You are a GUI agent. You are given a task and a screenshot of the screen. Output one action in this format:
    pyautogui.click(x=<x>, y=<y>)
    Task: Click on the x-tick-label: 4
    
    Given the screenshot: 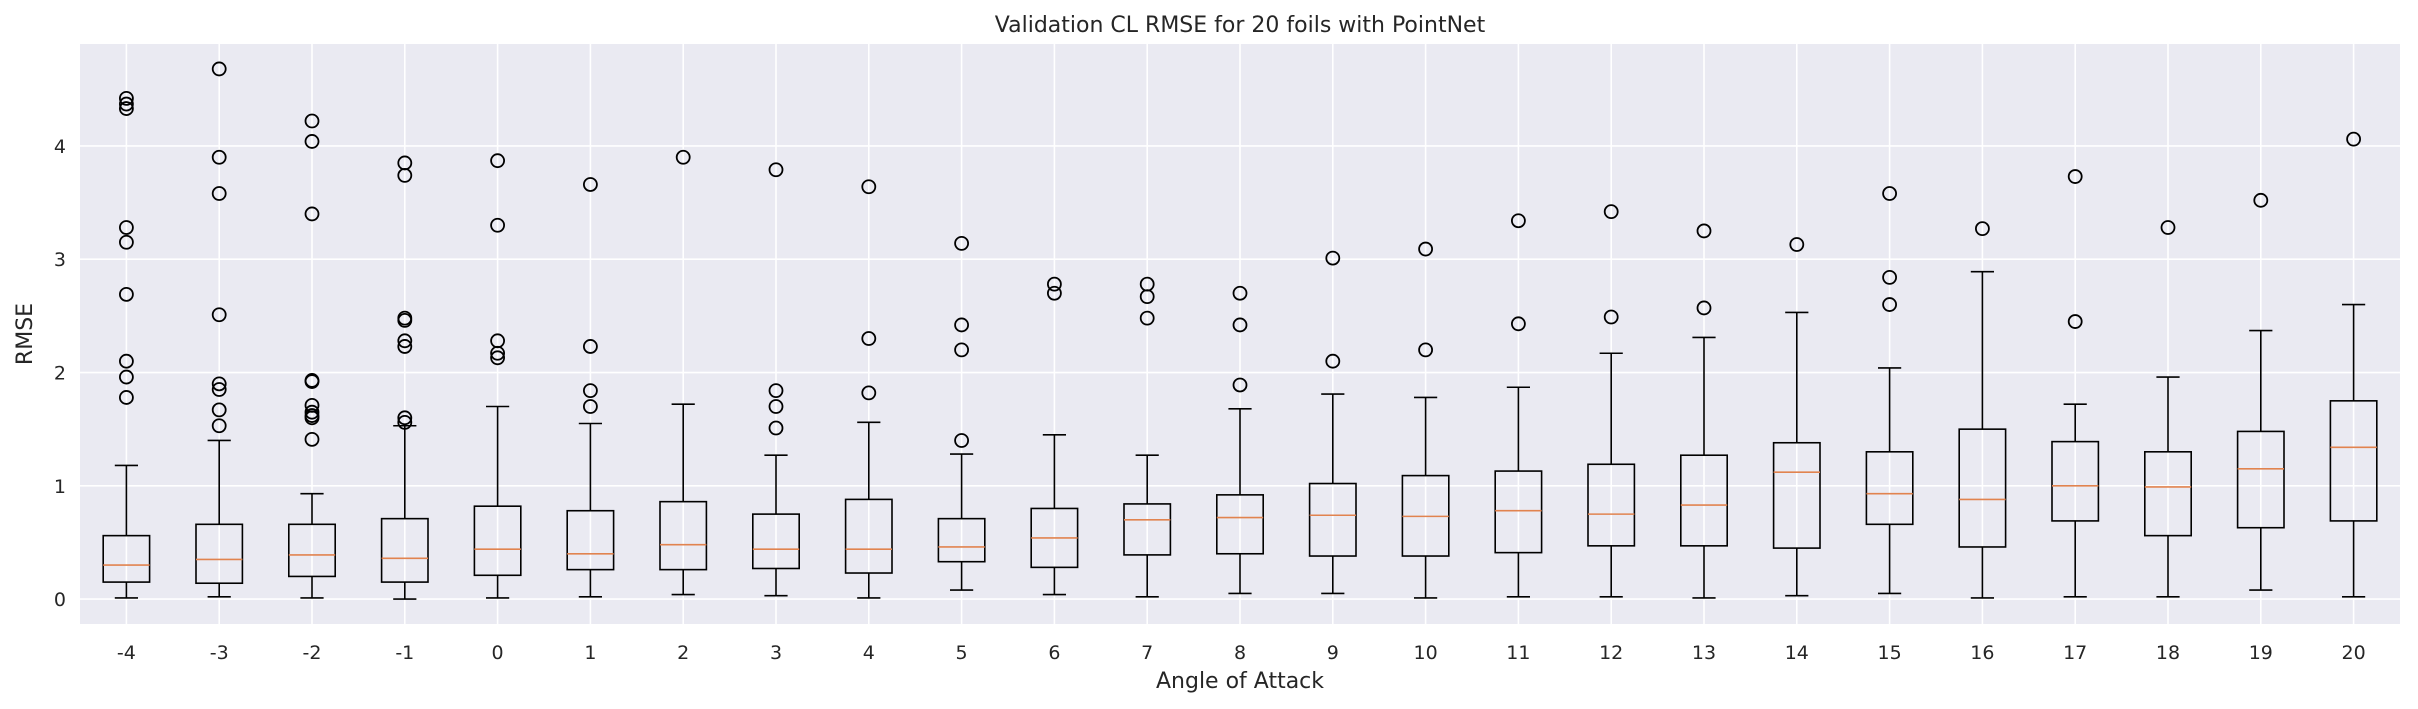 What is the action you would take?
    pyautogui.click(x=869, y=653)
    